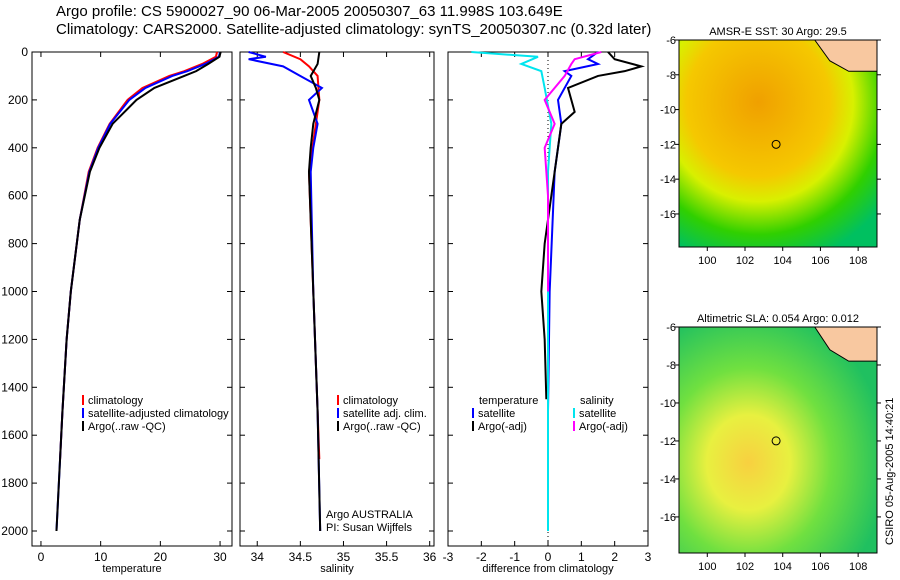 The height and width of the screenshot is (580, 900). Describe the element at coordinates (131, 569) in the screenshot. I see `x-axis-label: temperature` at that location.